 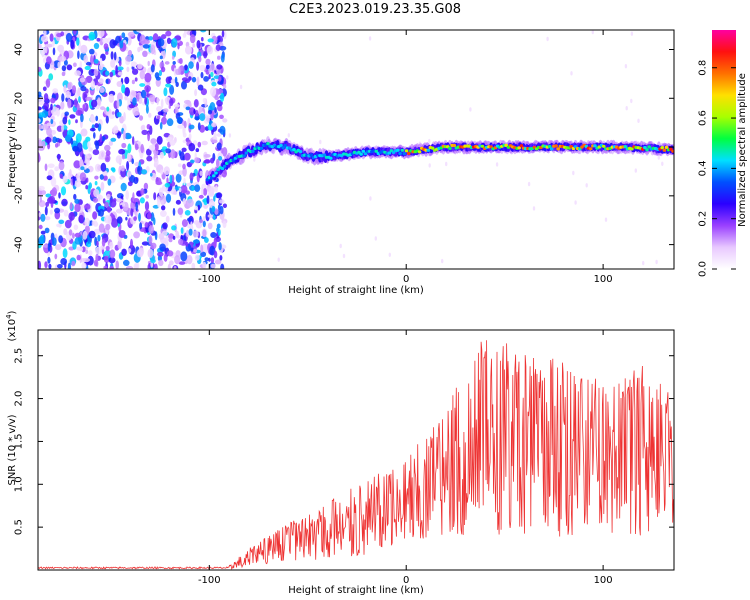 I want to click on y-tick-label: 0.5, so click(x=19, y=527).